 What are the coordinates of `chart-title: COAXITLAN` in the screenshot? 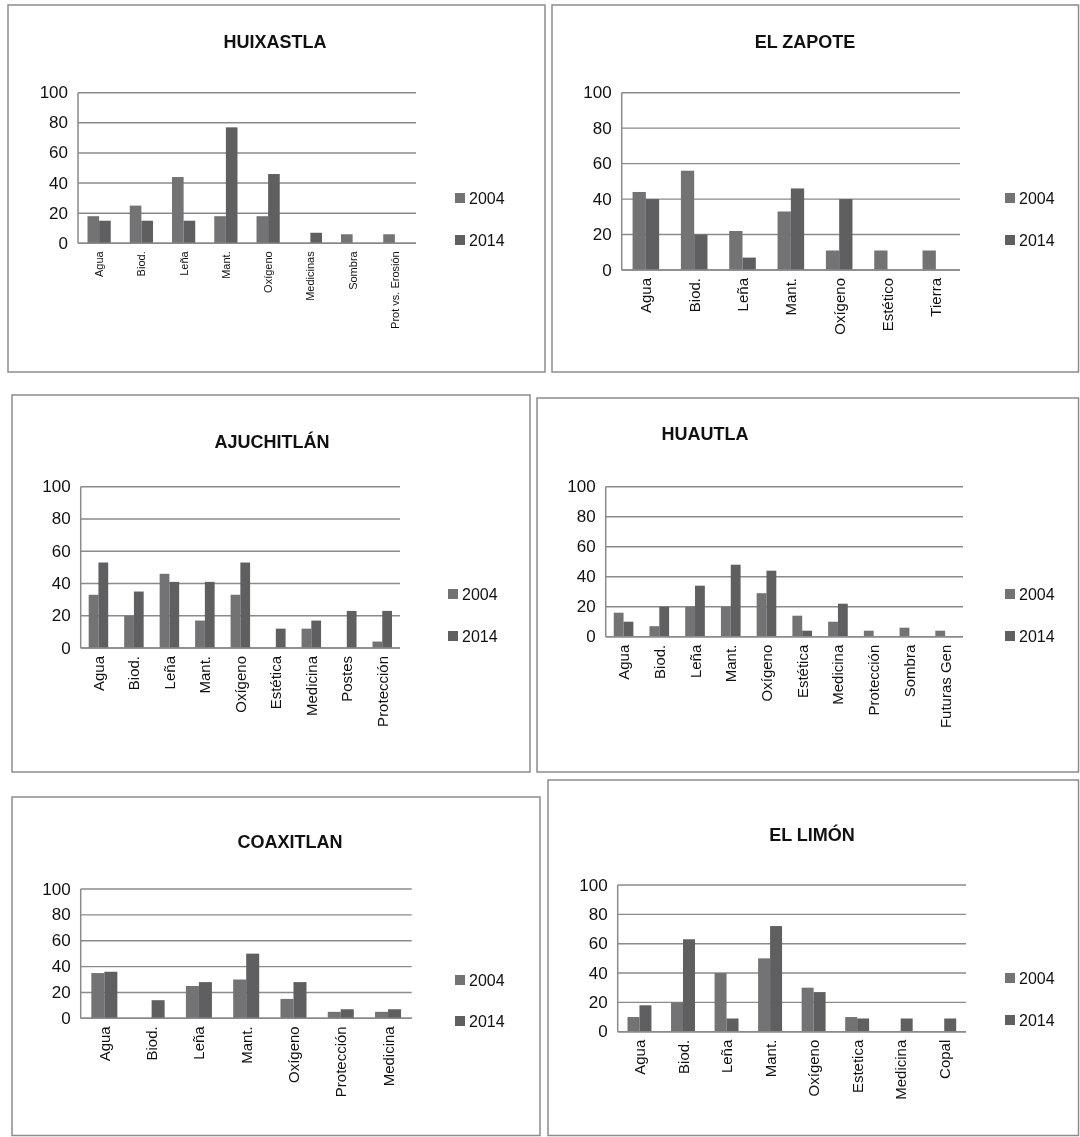 It's located at (290, 842).